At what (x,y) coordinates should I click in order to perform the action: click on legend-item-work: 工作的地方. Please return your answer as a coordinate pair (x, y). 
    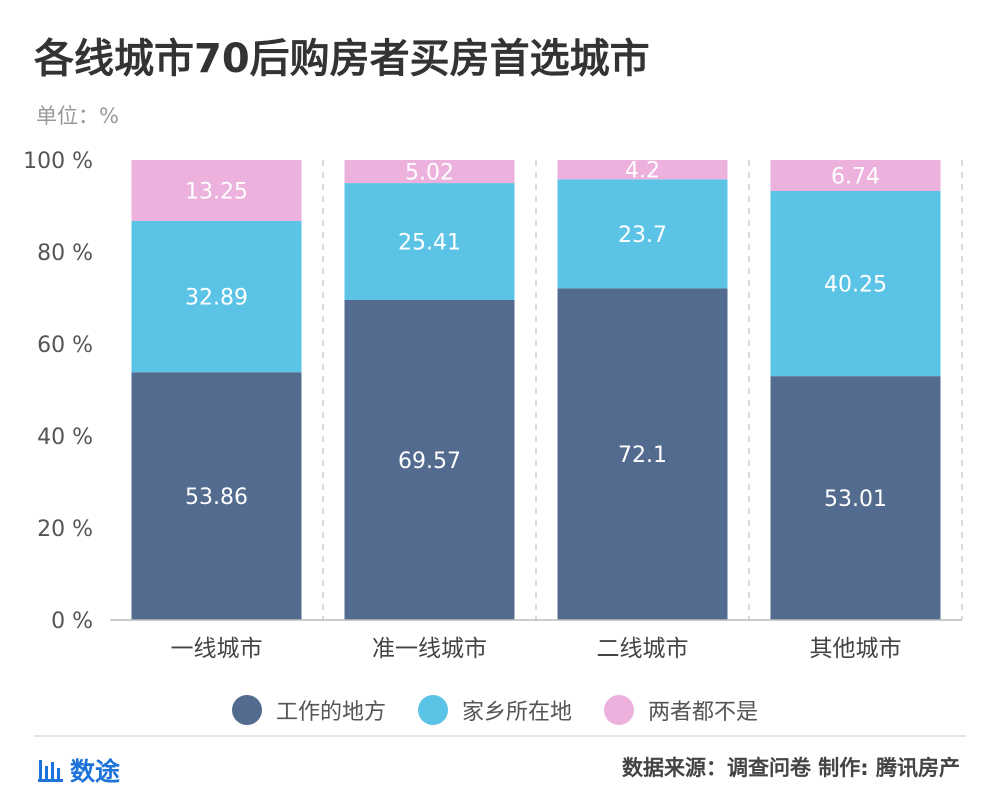
    Looking at the image, I should click on (309, 710).